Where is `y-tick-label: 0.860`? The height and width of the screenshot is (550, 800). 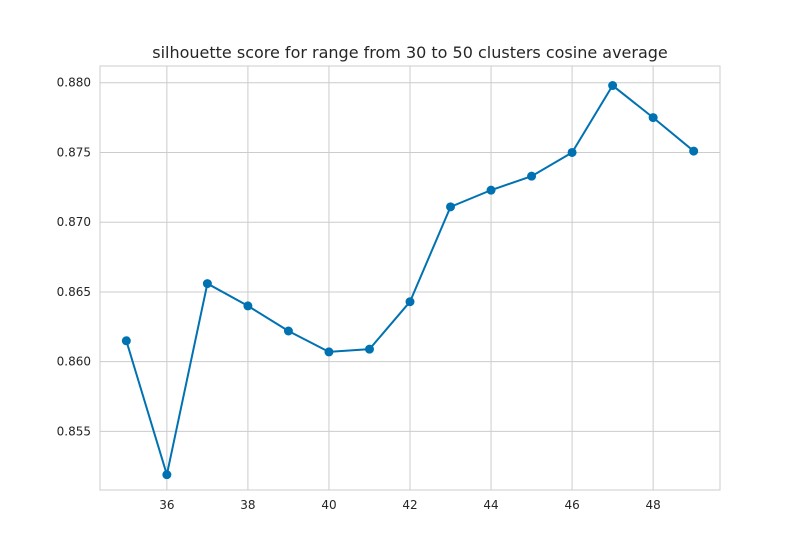 y-tick-label: 0.860 is located at coordinates (74, 362).